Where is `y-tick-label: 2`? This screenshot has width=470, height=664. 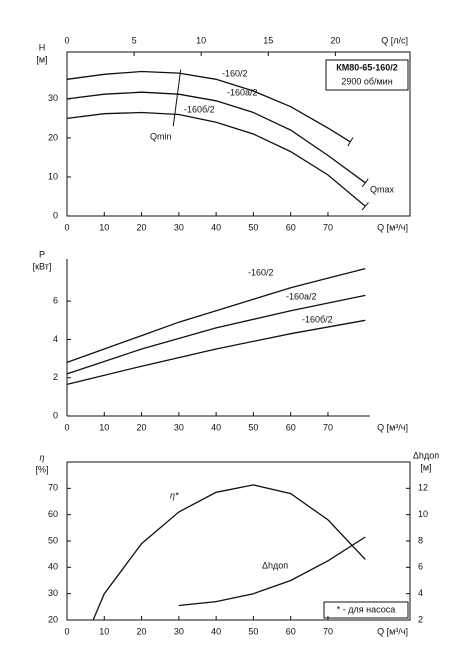
y-tick-label: 2 is located at coordinates (55, 377).